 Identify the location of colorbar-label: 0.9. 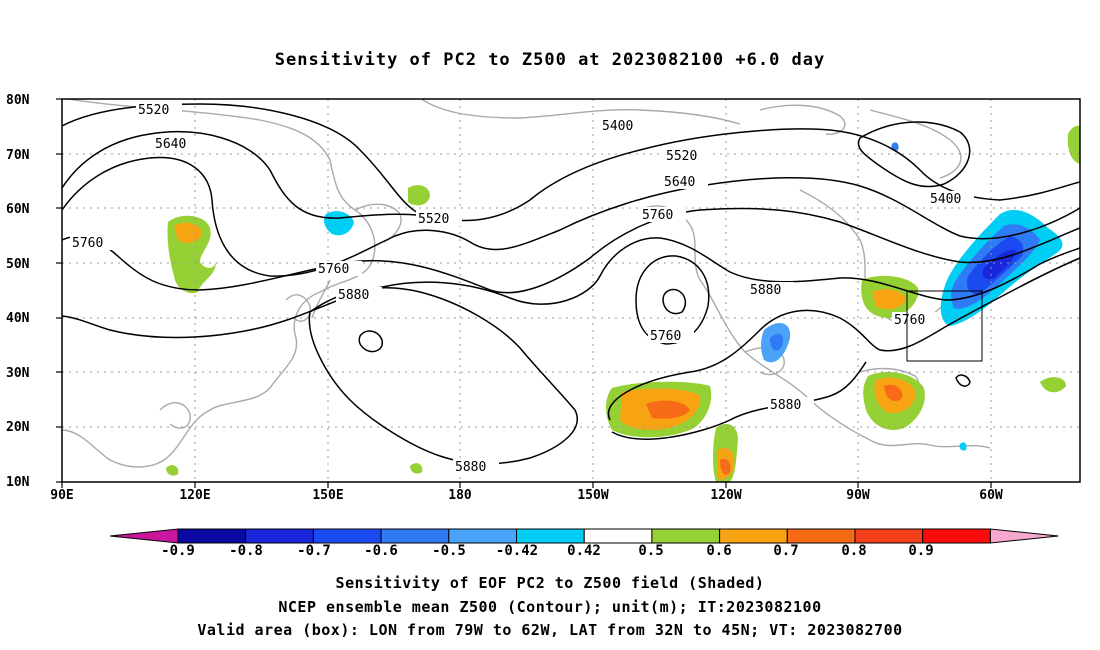
(921, 551).